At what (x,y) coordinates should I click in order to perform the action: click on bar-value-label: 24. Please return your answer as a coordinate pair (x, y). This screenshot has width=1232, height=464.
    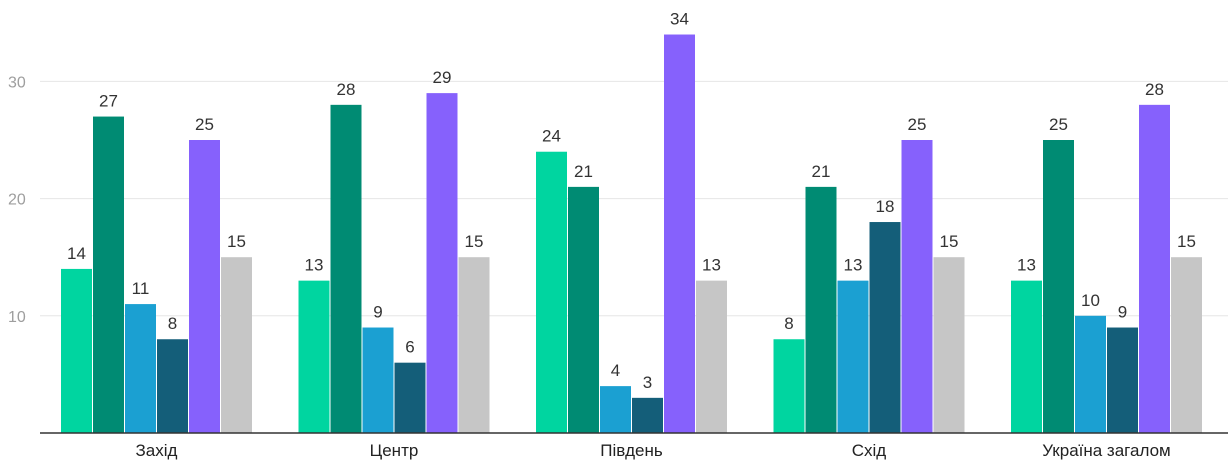
    Looking at the image, I should click on (551, 136).